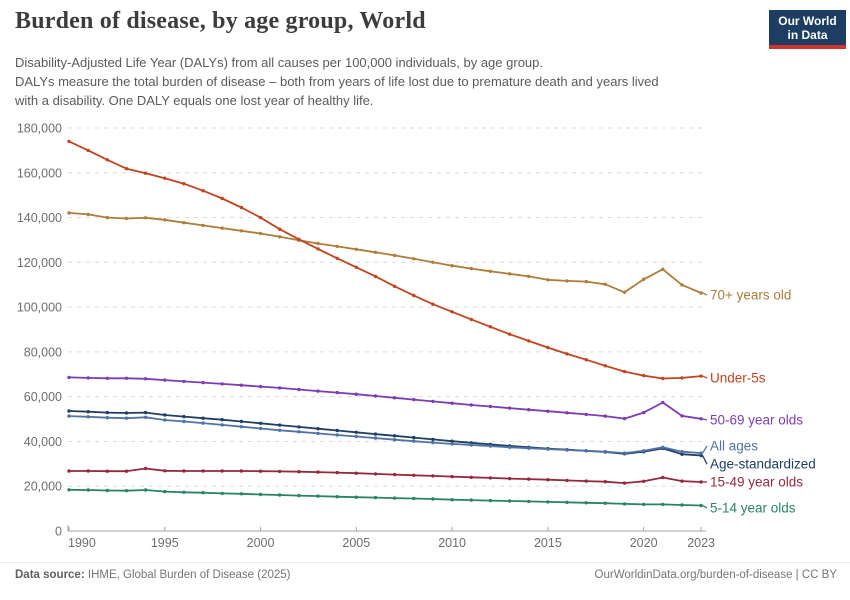  I want to click on markers-age-70-plus, so click(385, 253).